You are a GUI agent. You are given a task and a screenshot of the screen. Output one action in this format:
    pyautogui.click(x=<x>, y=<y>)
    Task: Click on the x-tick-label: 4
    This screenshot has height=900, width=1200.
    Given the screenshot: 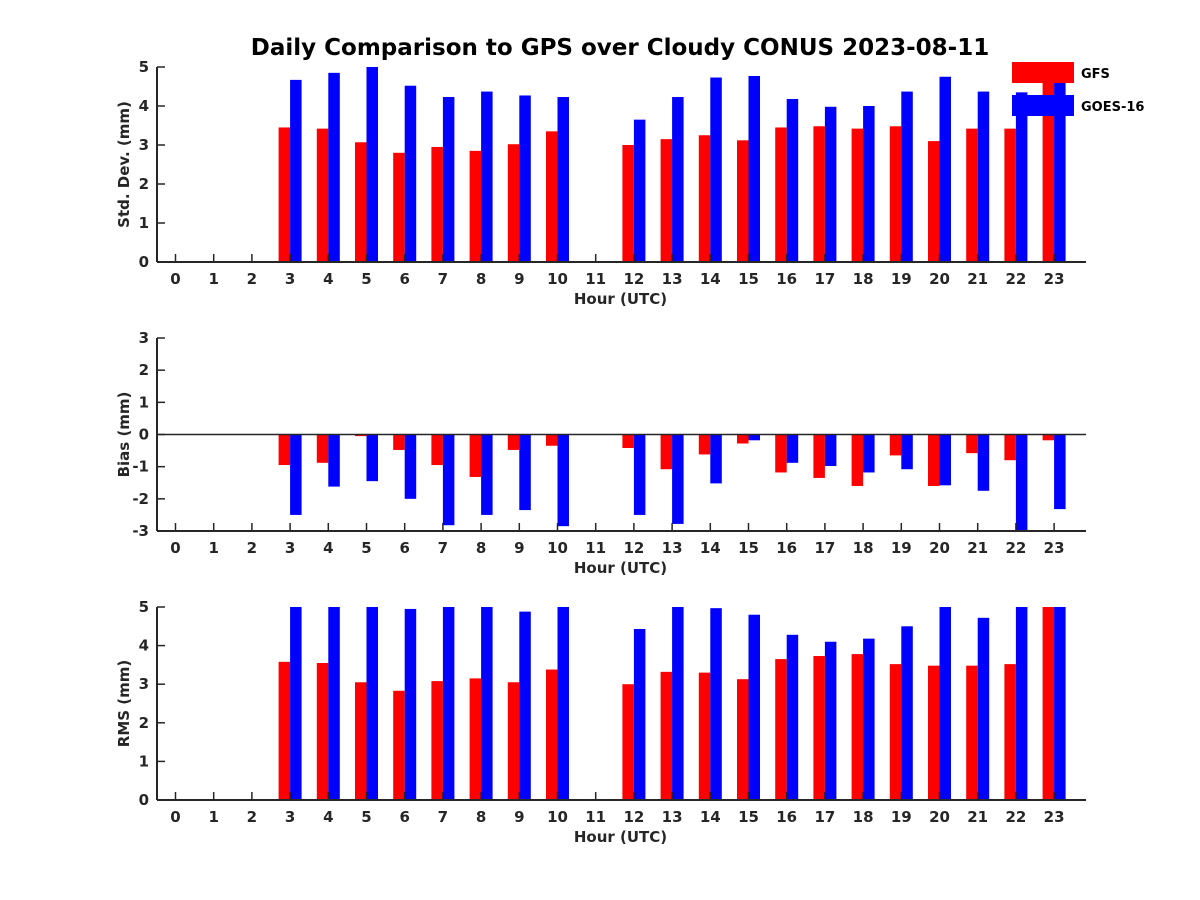 What is the action you would take?
    pyautogui.click(x=328, y=548)
    